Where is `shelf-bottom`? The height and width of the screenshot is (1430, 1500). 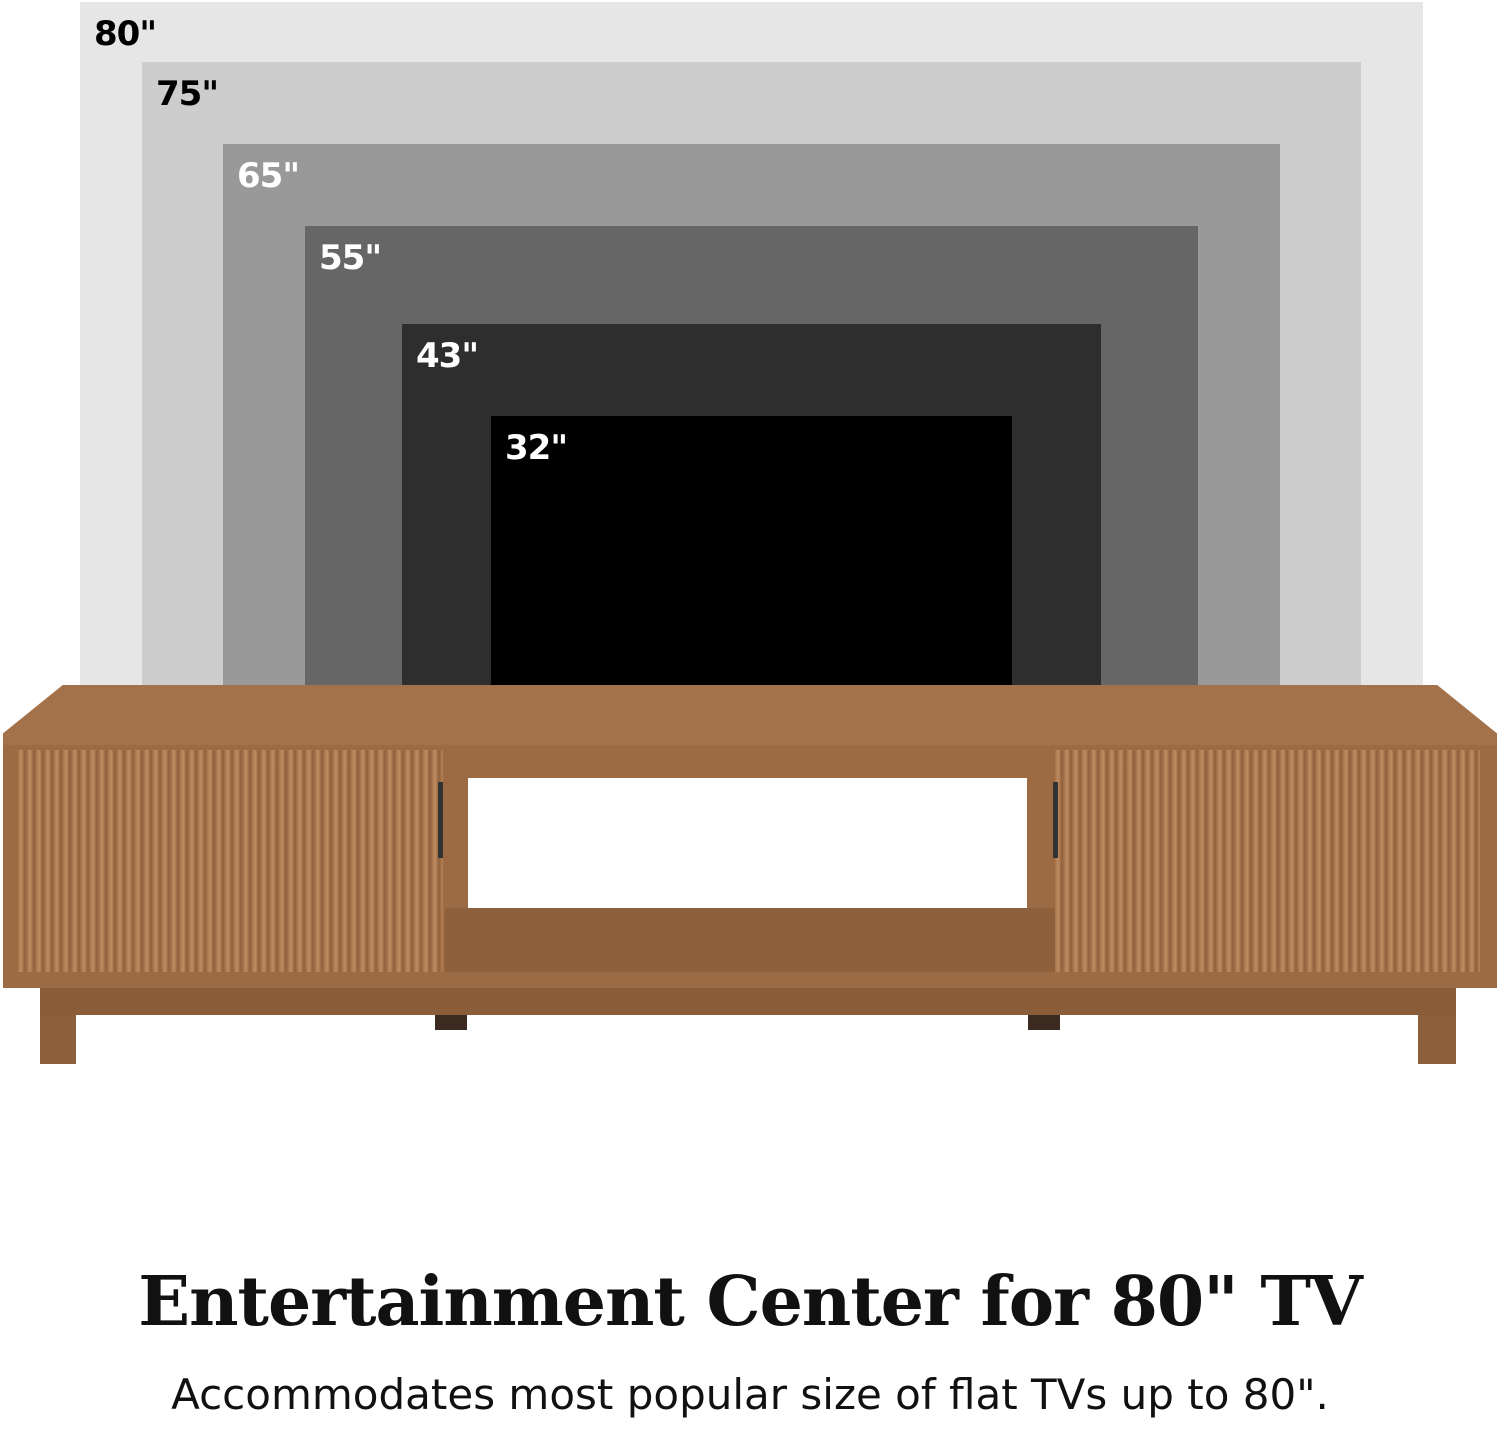 shelf-bottom is located at coordinates (750, 940).